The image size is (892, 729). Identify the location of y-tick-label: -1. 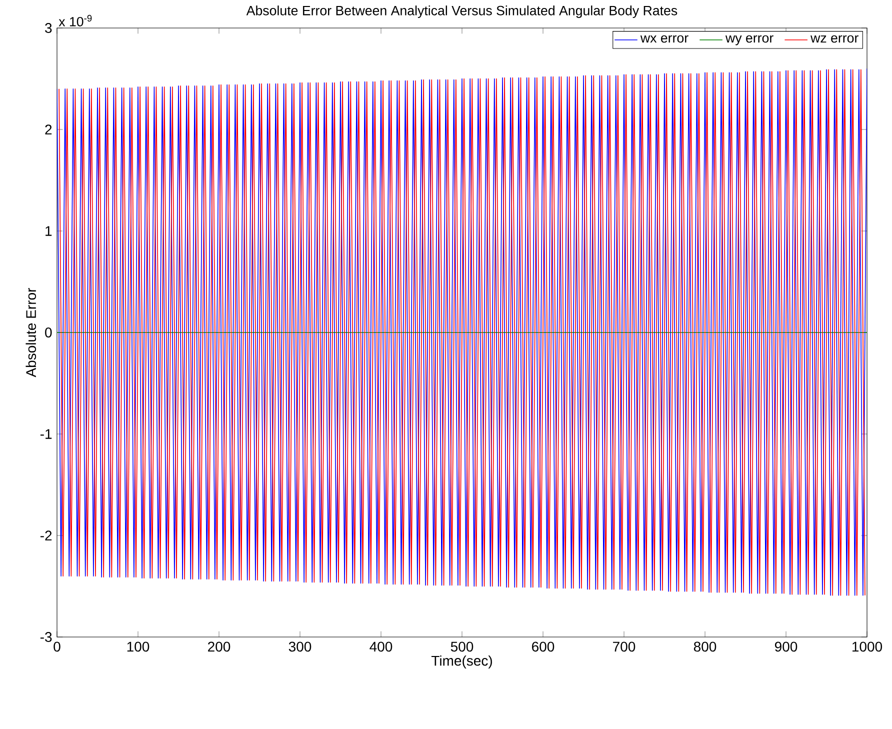
(46, 434).